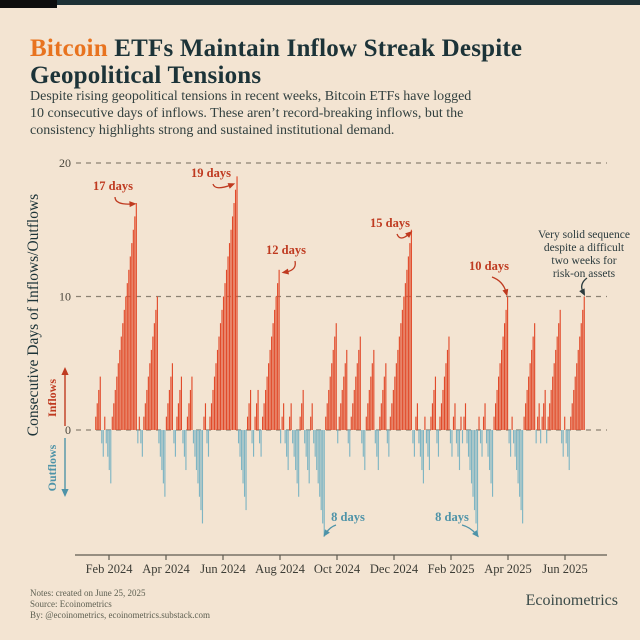 Image resolution: width=640 pixels, height=640 pixels. I want to click on x-tick-label: Apr 2025, so click(508, 569).